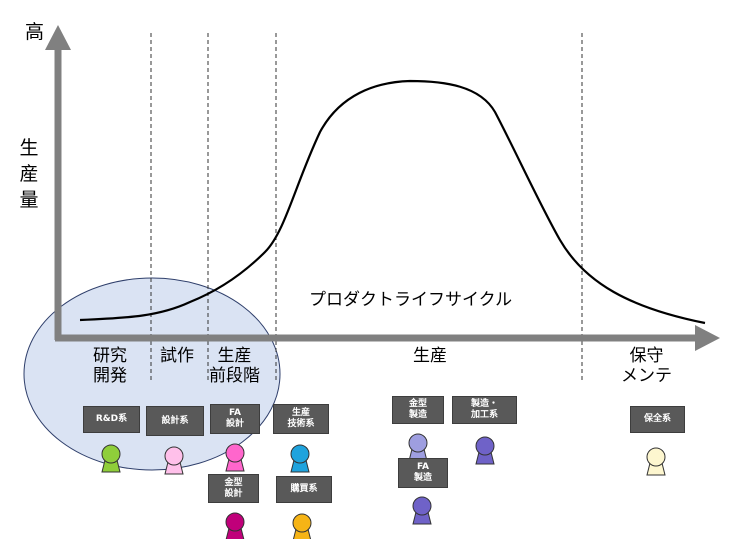  Describe the element at coordinates (657, 419) in the screenshot. I see `role-maintenance: 保全系` at that location.